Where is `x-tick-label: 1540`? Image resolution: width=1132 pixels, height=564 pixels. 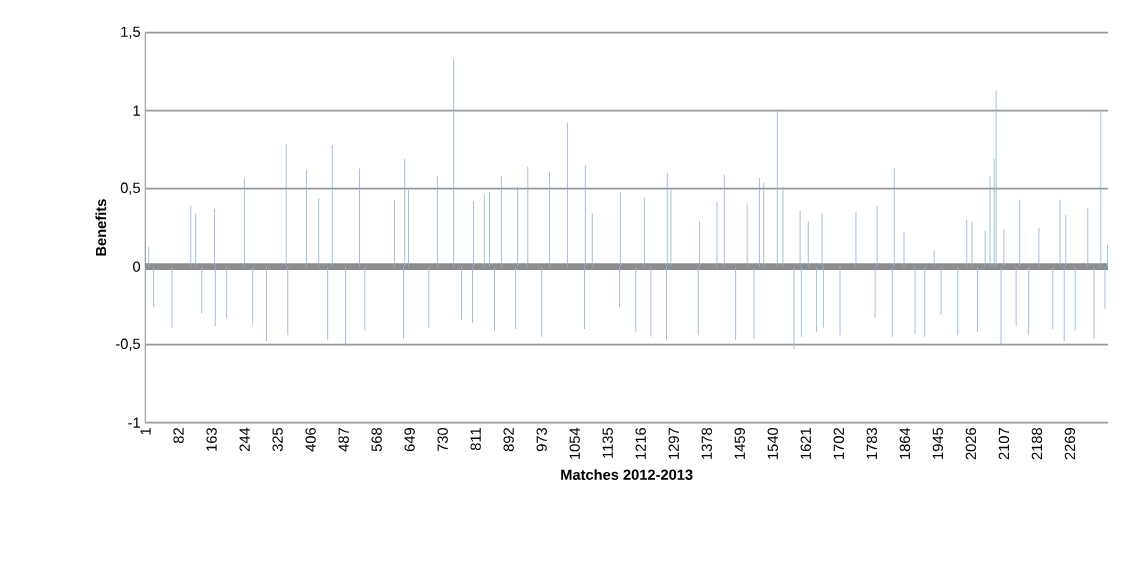
x-tick-label: 1540 is located at coordinates (772, 443).